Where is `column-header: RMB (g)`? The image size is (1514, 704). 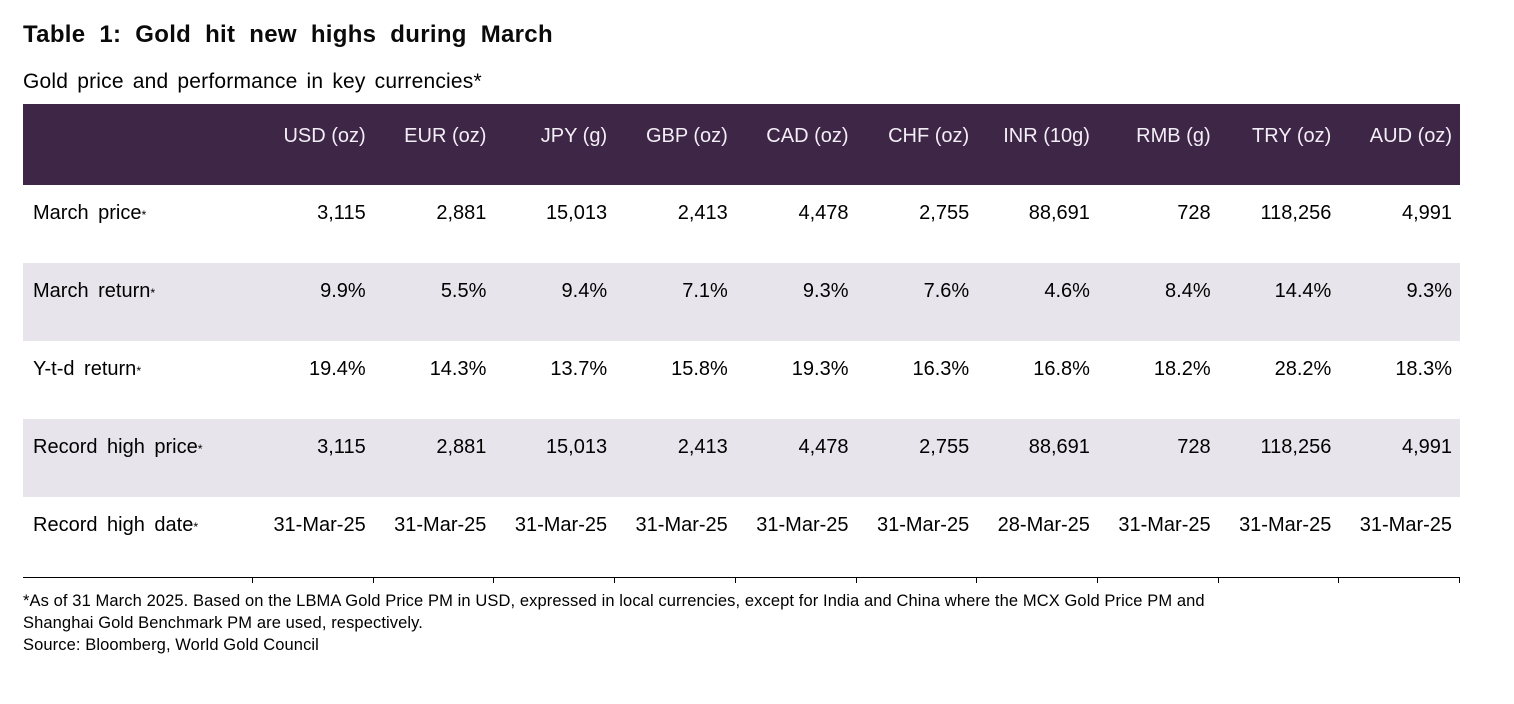 column-header: RMB (g) is located at coordinates (1173, 136).